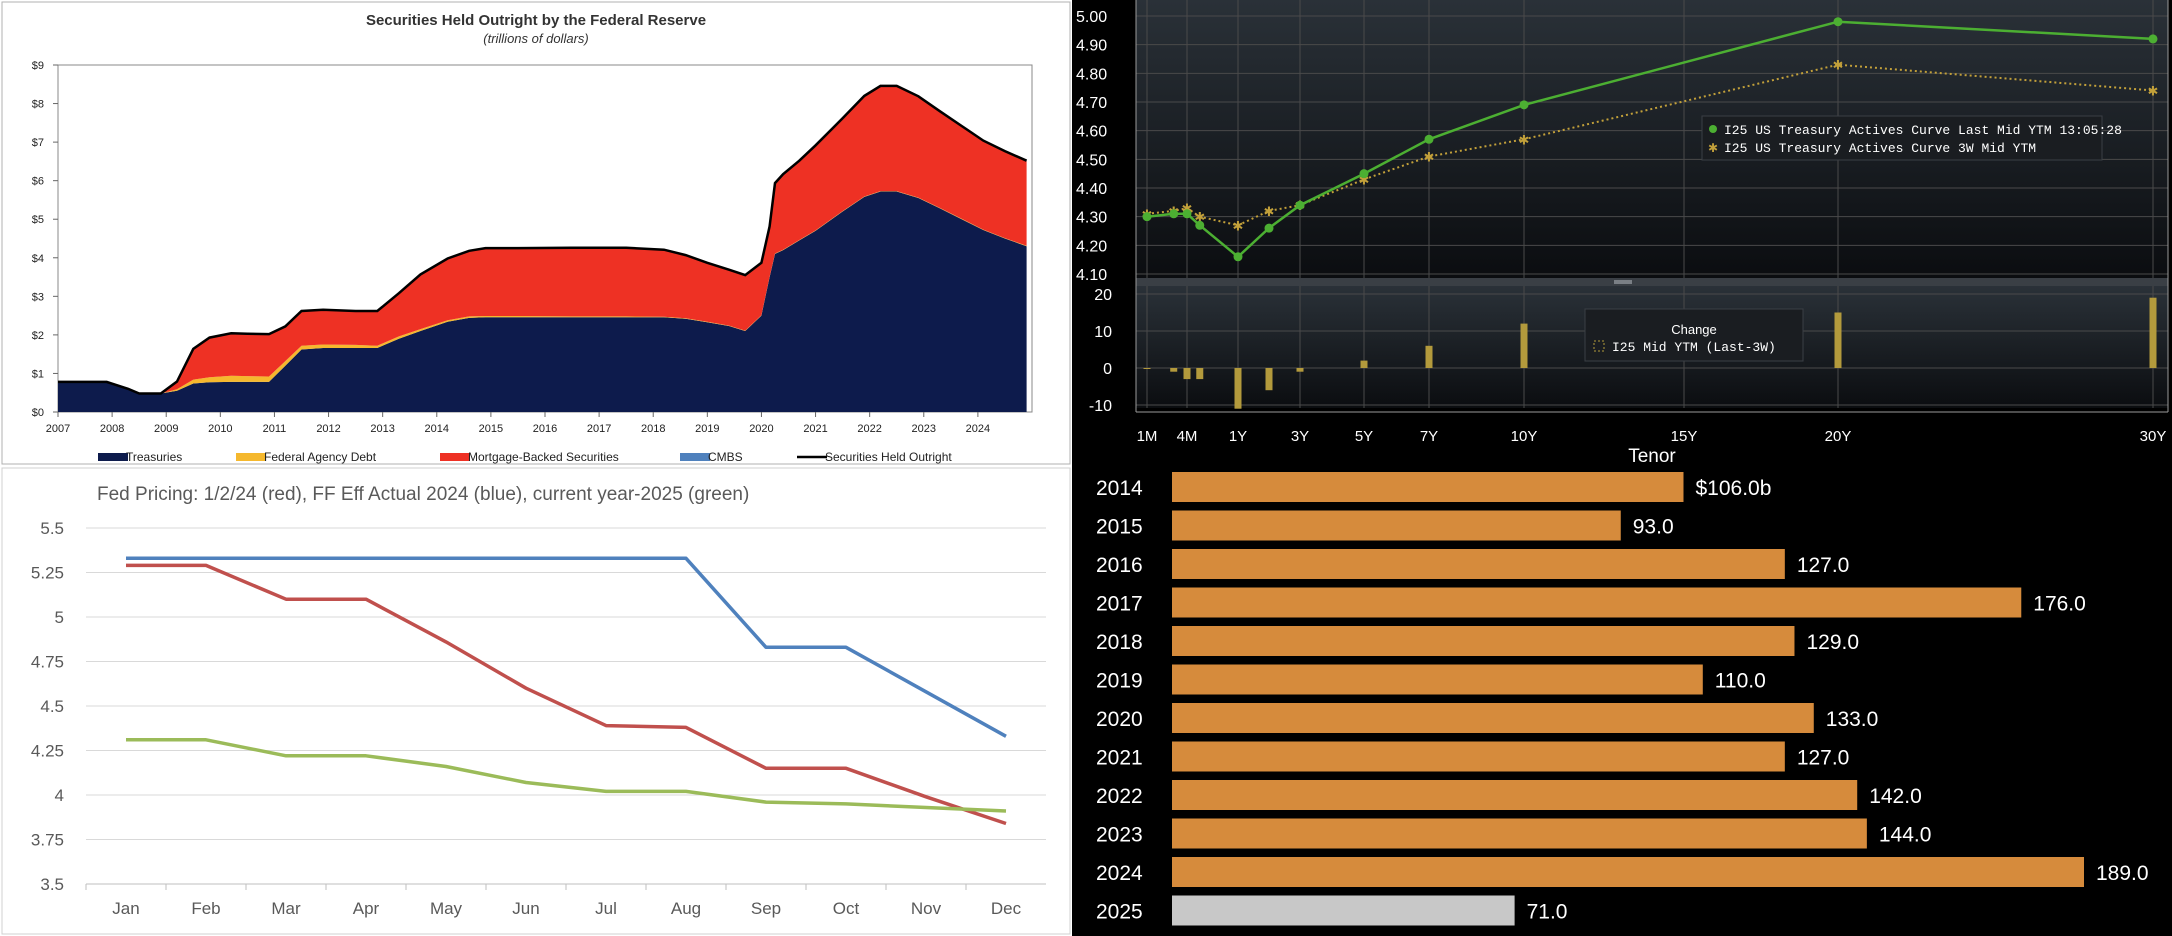 This screenshot has width=2172, height=936. I want to click on fed-total-line, so click(543, 239).